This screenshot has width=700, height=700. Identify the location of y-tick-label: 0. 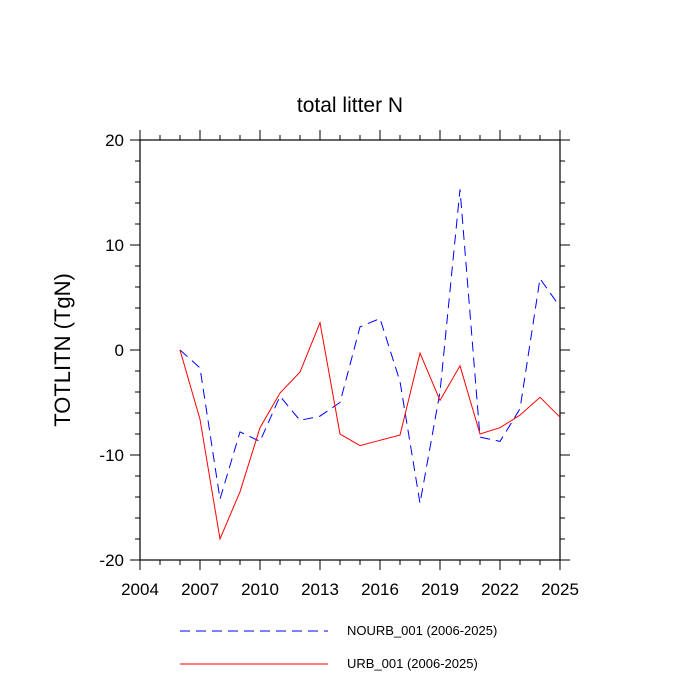
(119, 350).